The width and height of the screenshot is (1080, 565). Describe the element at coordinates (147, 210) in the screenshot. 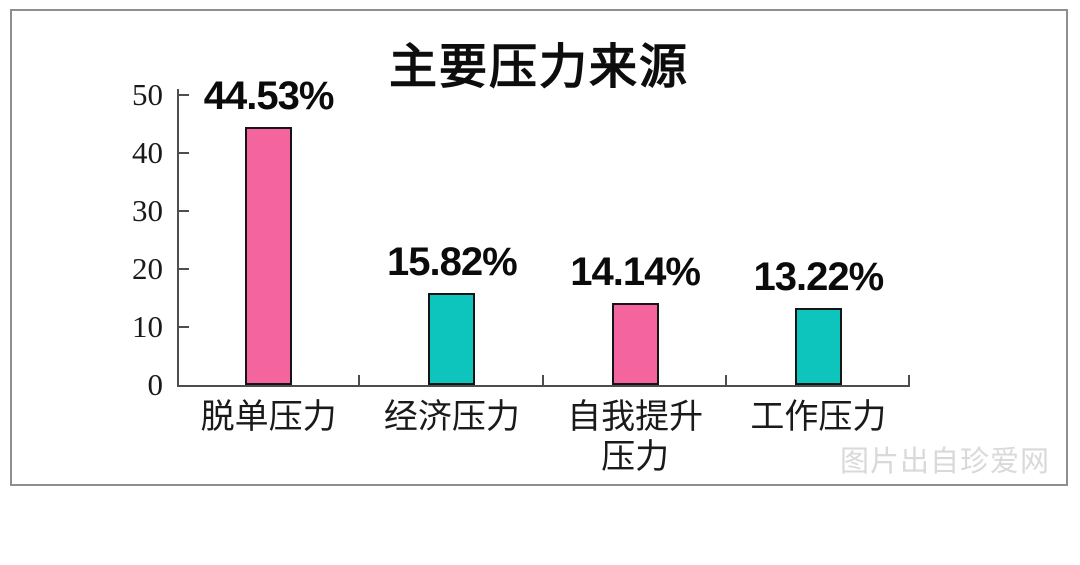

I see `y-axis-tick-label: 30` at that location.